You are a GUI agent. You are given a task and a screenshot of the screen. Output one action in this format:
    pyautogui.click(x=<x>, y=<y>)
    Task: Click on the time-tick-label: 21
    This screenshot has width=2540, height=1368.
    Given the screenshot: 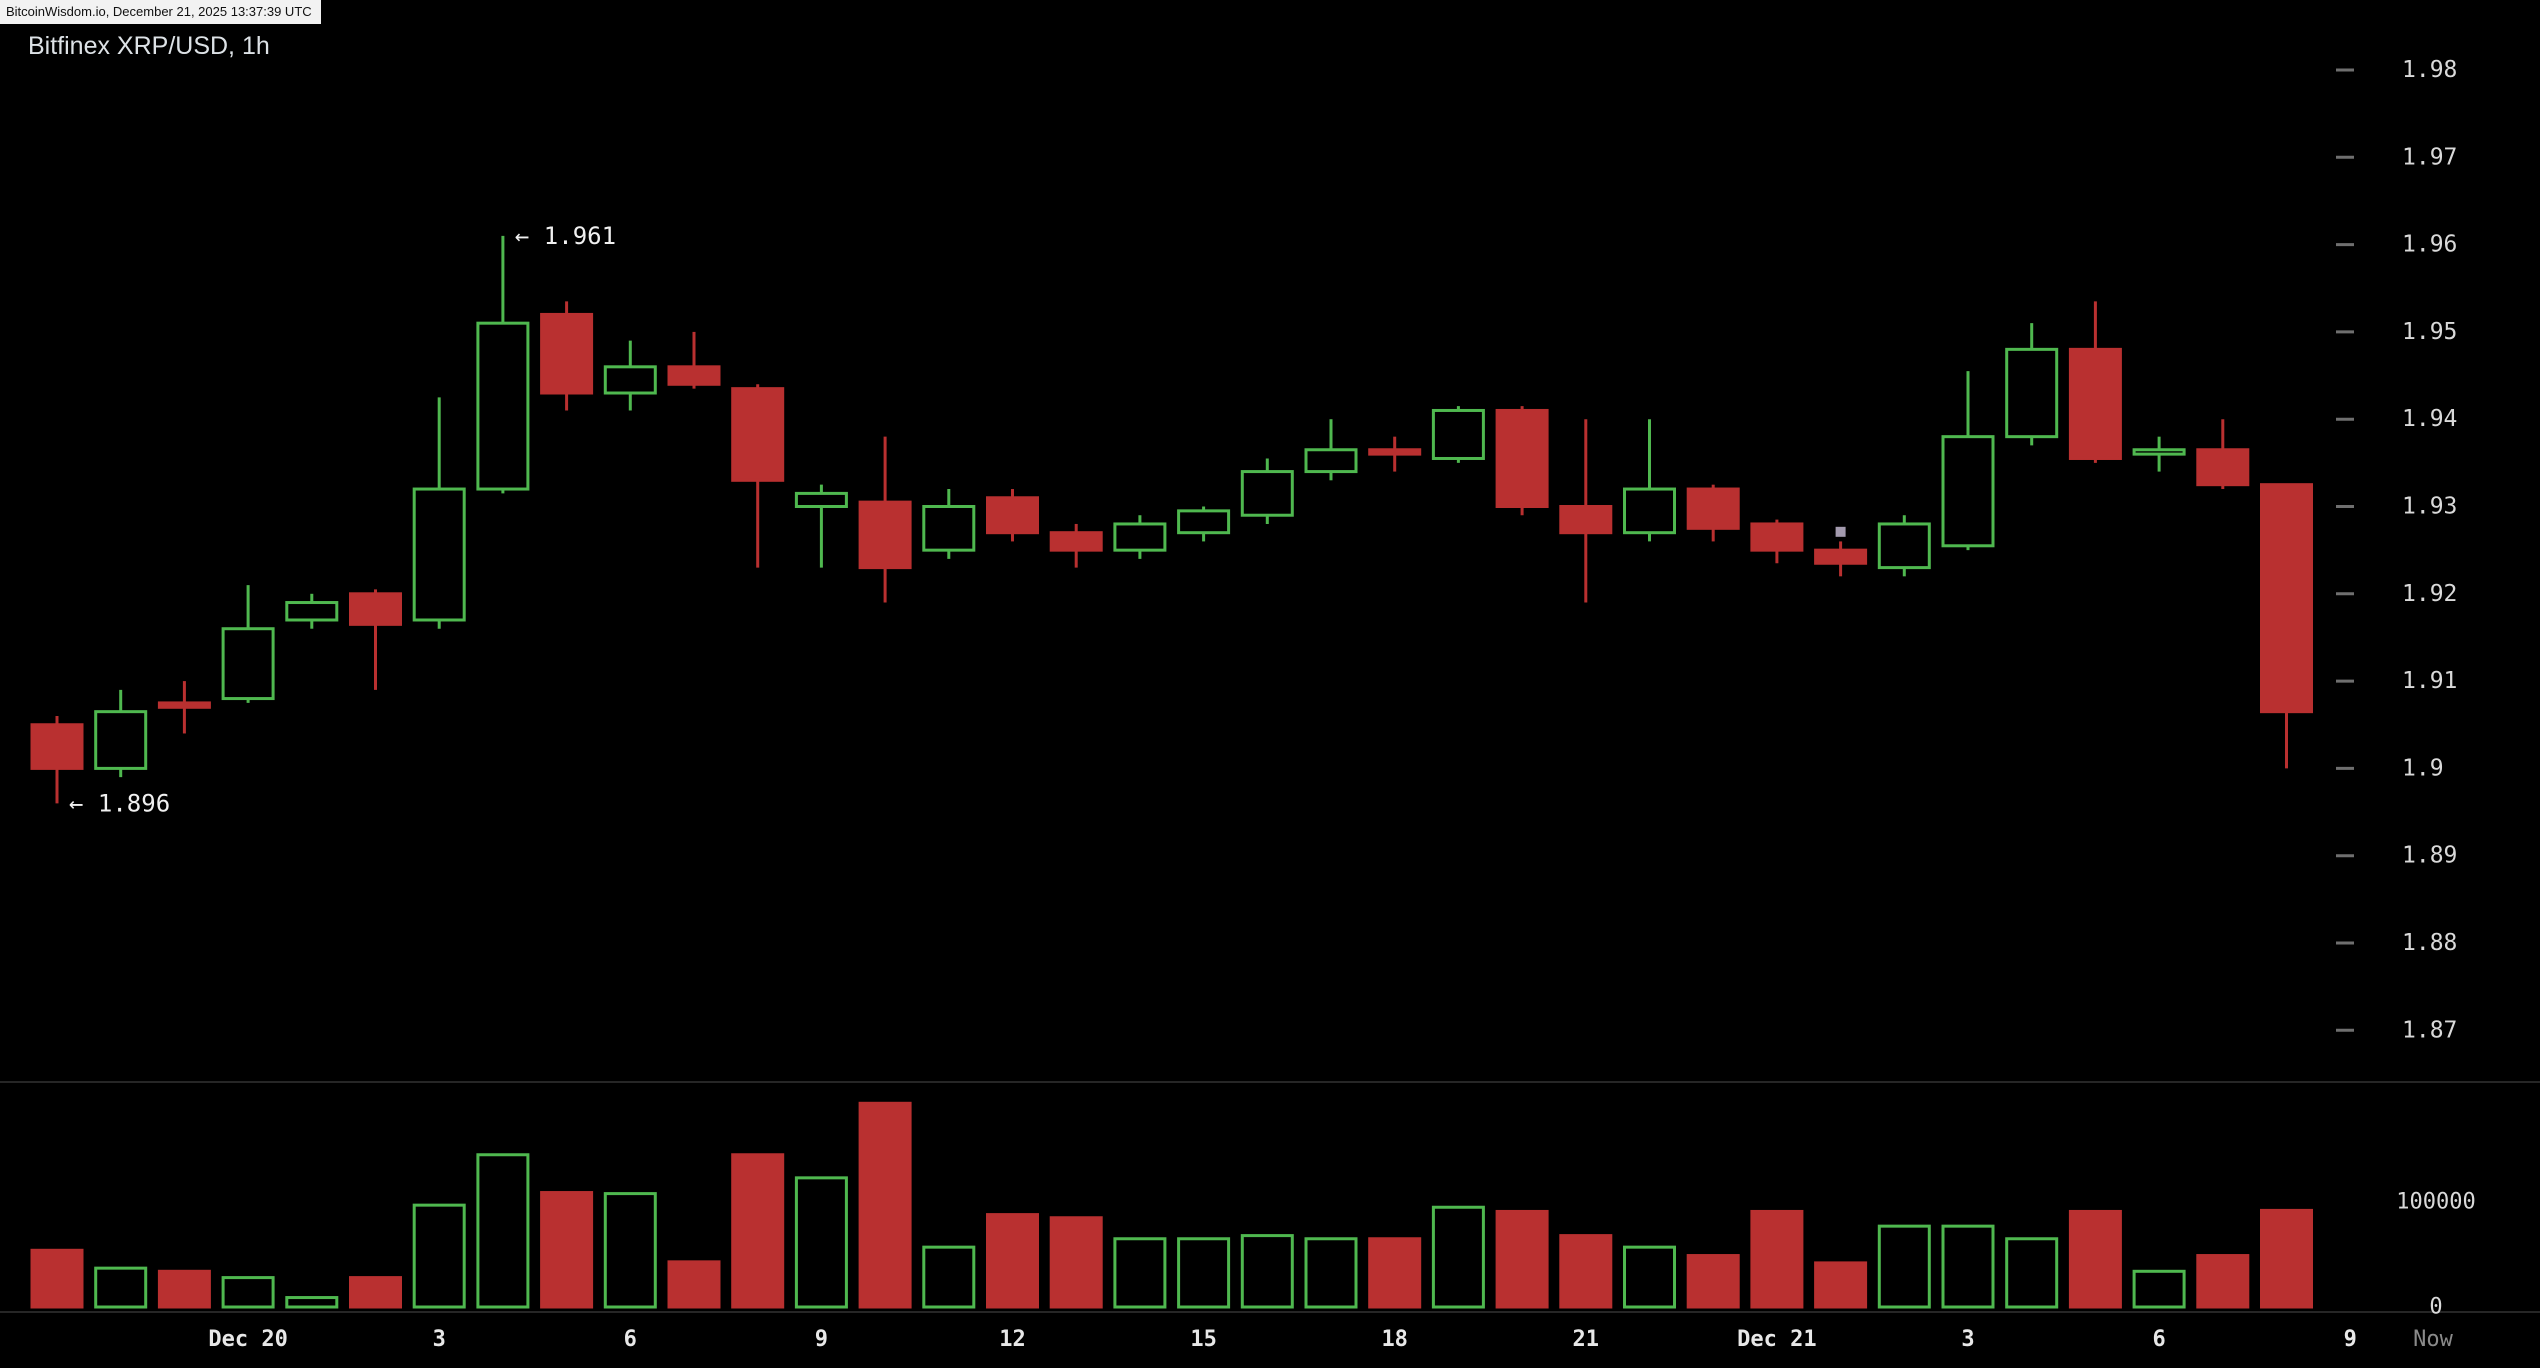 What is the action you would take?
    pyautogui.click(x=1586, y=1339)
    